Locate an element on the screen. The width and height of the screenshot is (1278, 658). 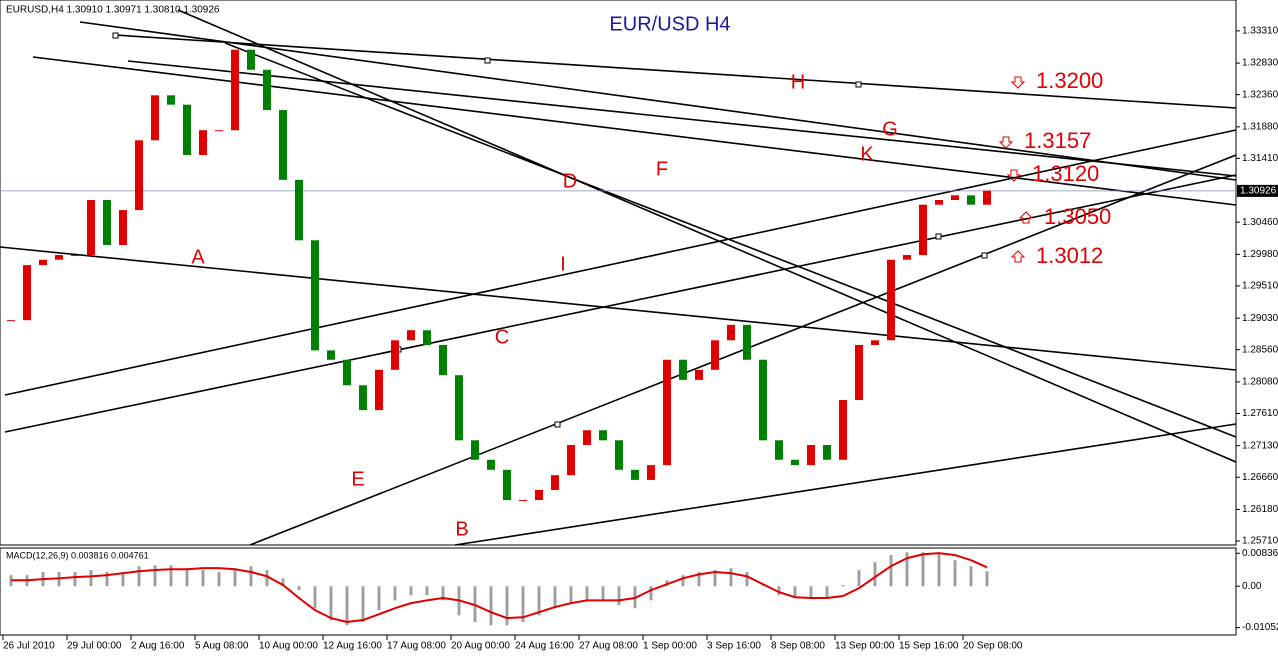
y-tick-label: 1.29980 is located at coordinates (1260, 254).